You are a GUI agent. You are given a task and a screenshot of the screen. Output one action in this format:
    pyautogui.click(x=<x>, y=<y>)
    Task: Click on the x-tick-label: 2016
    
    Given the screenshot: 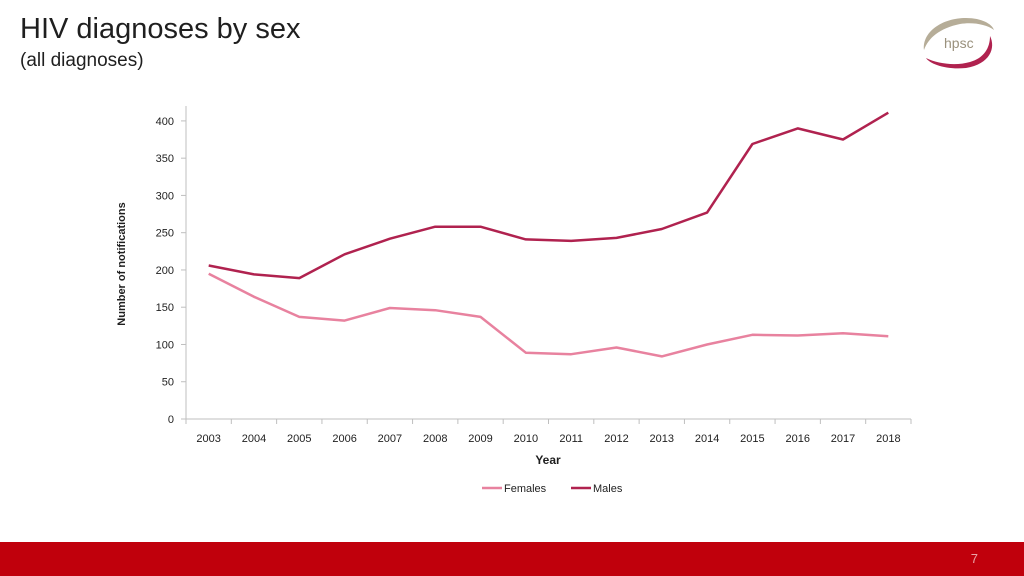 What is the action you would take?
    pyautogui.click(x=797, y=439)
    